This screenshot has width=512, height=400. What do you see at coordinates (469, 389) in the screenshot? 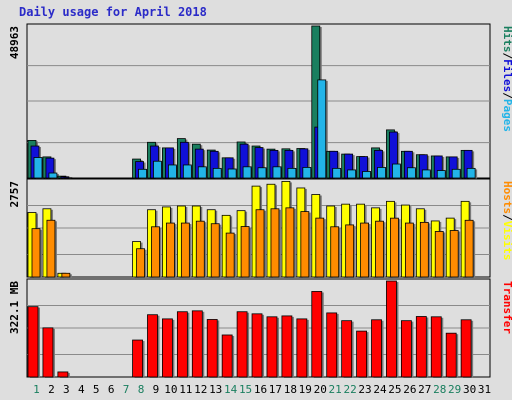
I see `day-label-30: 30` at bounding box center [469, 389].